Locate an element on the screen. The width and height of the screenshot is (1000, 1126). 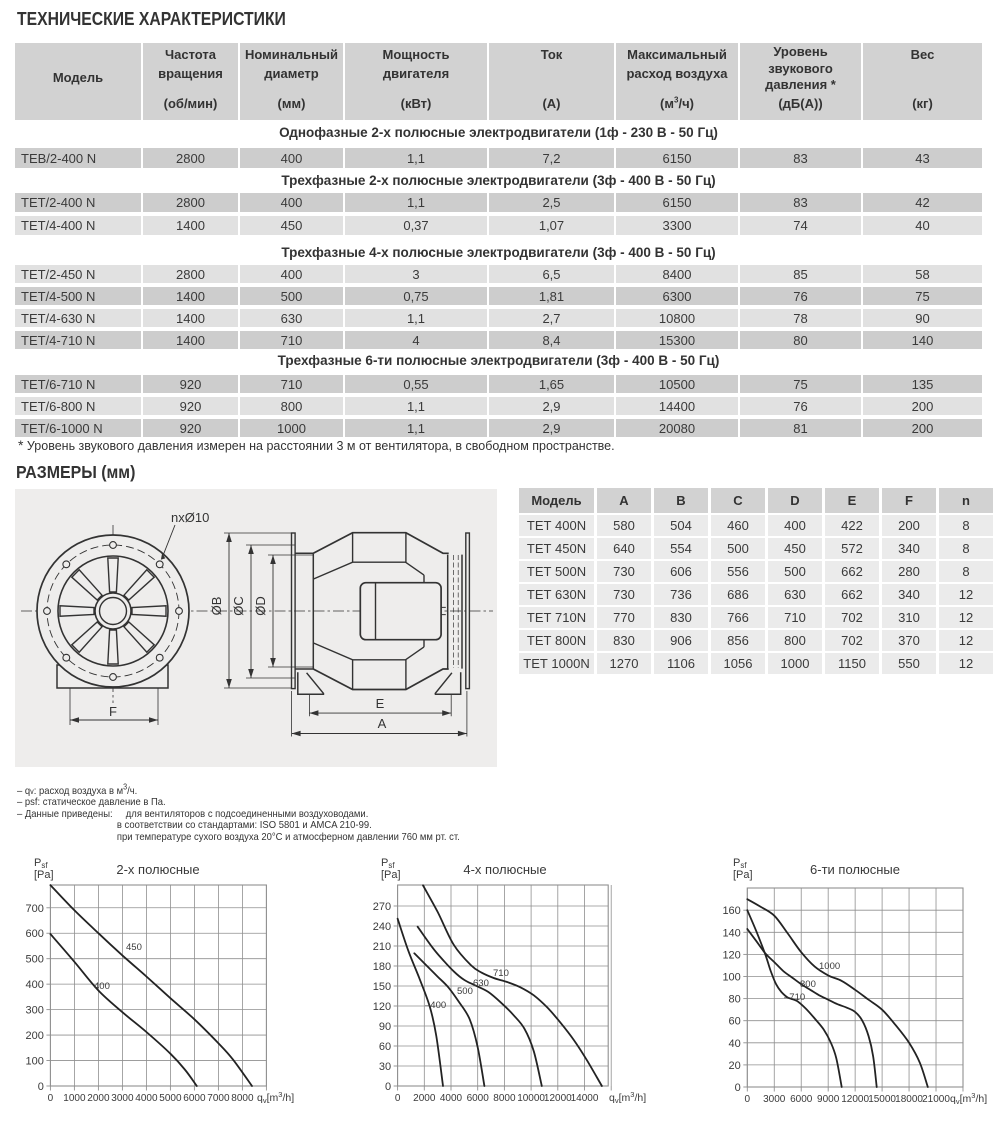
svg-text: 10000 is located at coordinates (531, 1098).